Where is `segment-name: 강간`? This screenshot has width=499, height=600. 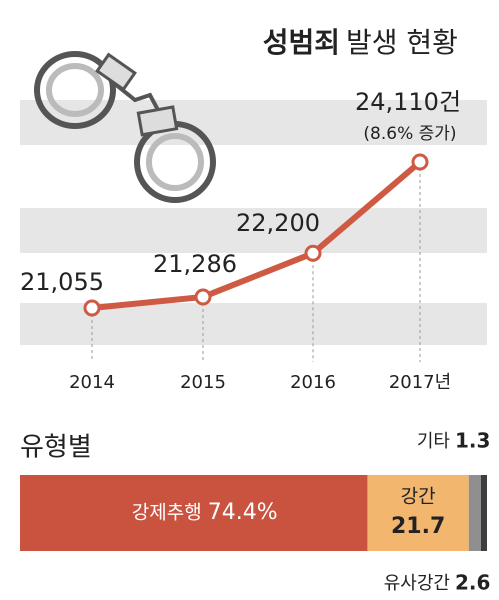 segment-name: 강간 is located at coordinates (418, 497).